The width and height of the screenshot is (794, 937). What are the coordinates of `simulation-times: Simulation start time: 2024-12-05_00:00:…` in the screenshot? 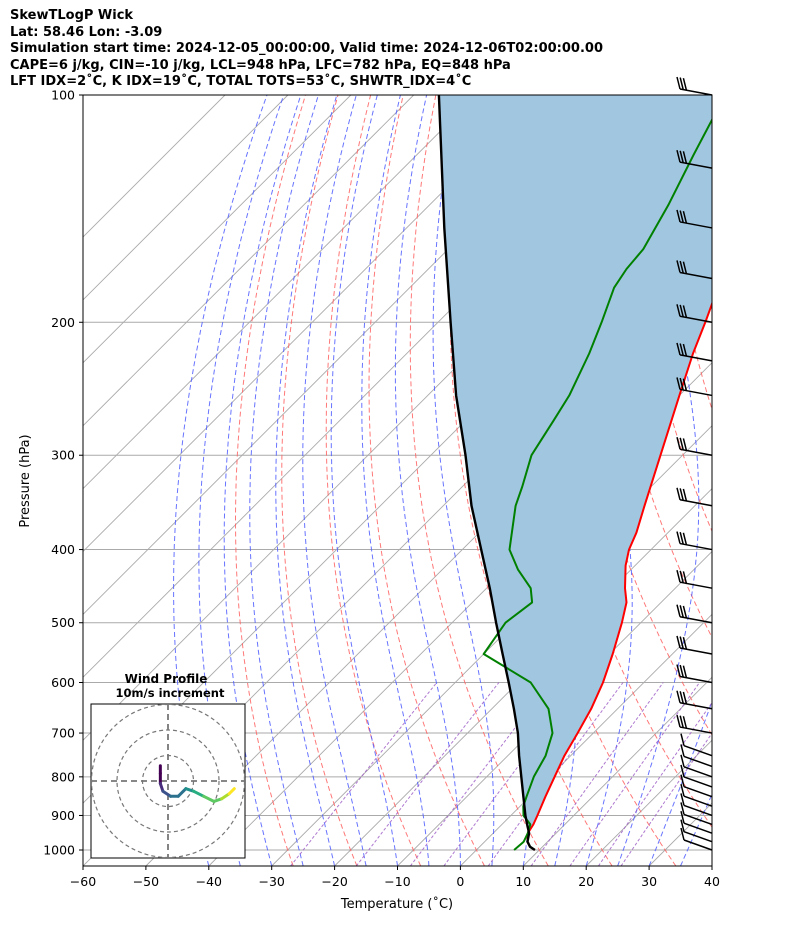 It's located at (306, 49).